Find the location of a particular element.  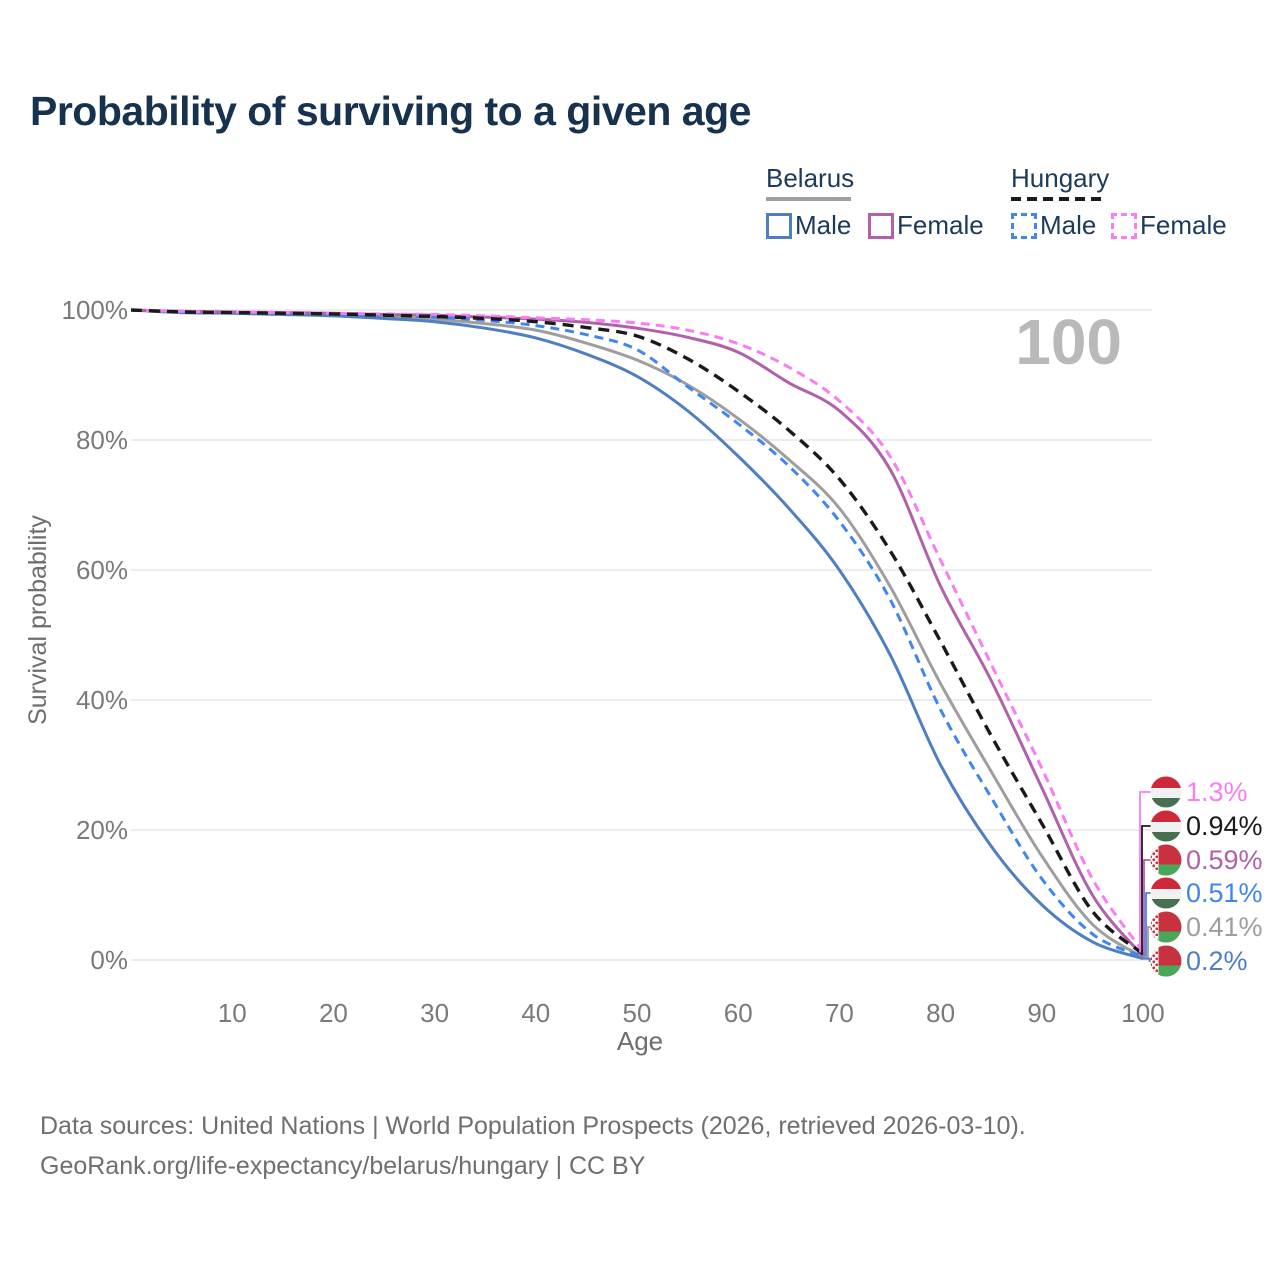

legend-item-hungary-male: Male is located at coordinates (1053, 225).